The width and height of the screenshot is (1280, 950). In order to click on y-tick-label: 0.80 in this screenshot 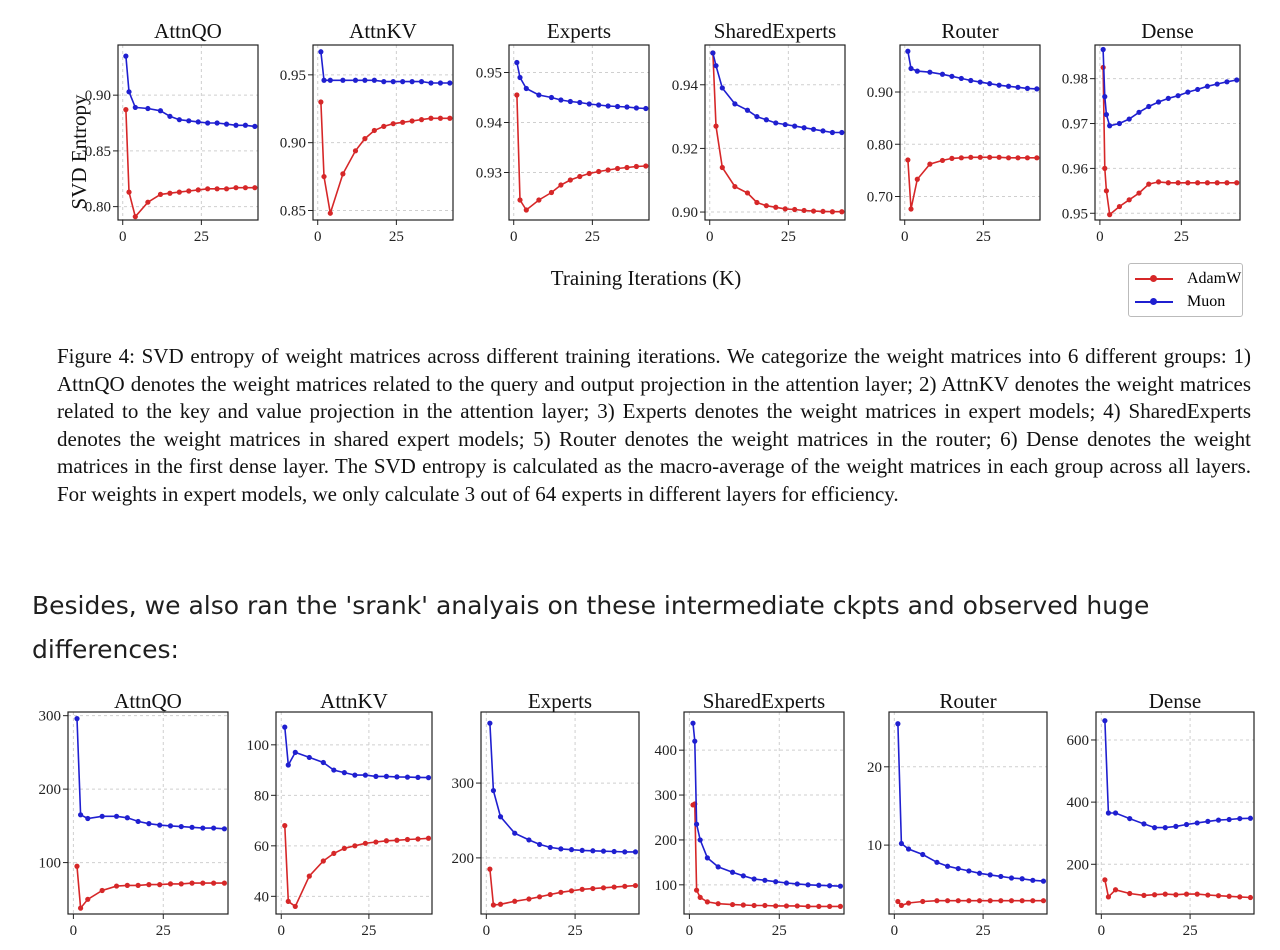, I will do `click(98, 208)`.